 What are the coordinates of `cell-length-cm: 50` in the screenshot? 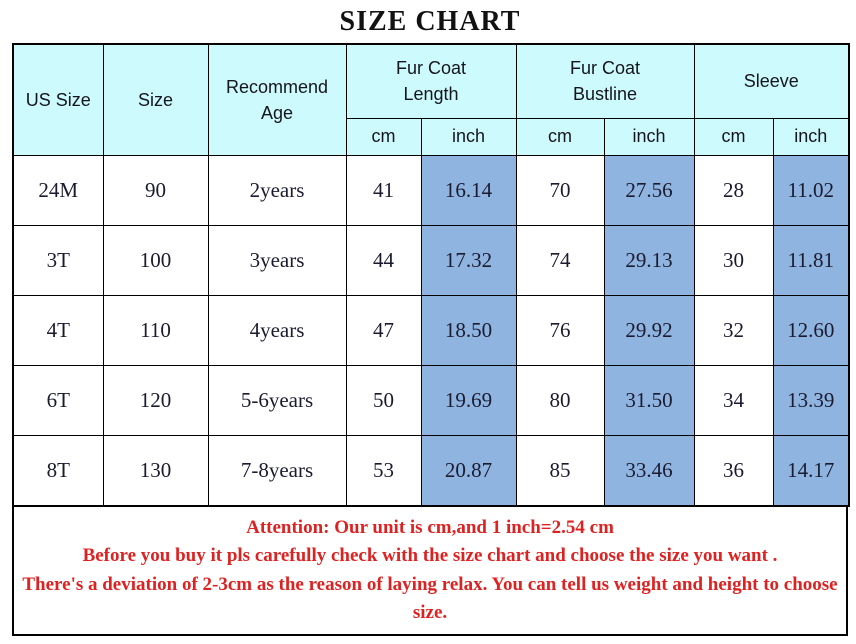 It's located at (383, 400).